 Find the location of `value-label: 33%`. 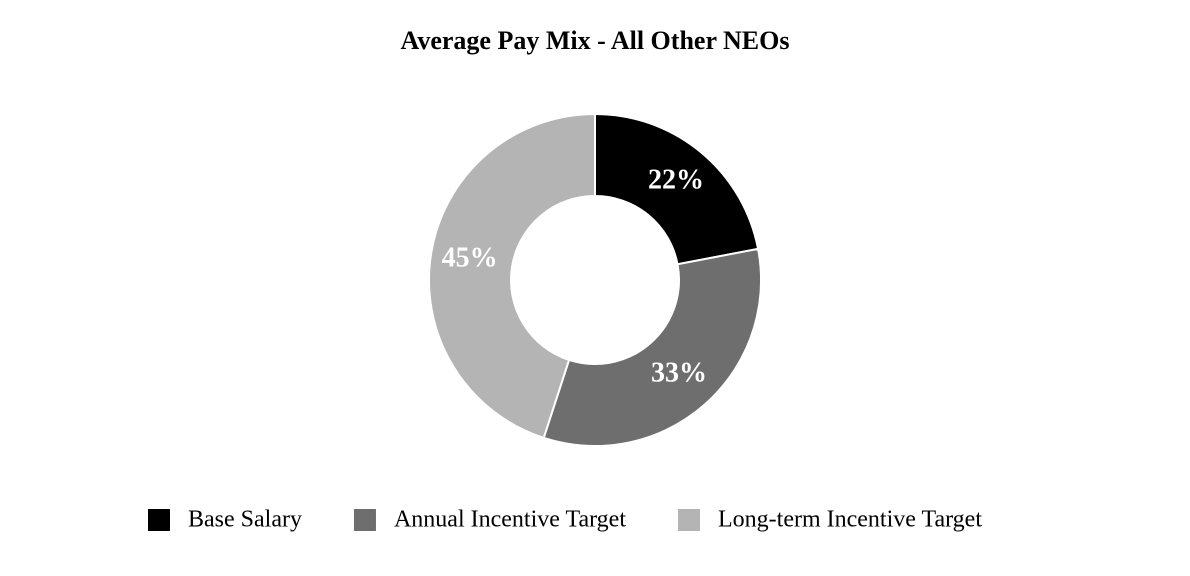

value-label: 33% is located at coordinates (679, 373).